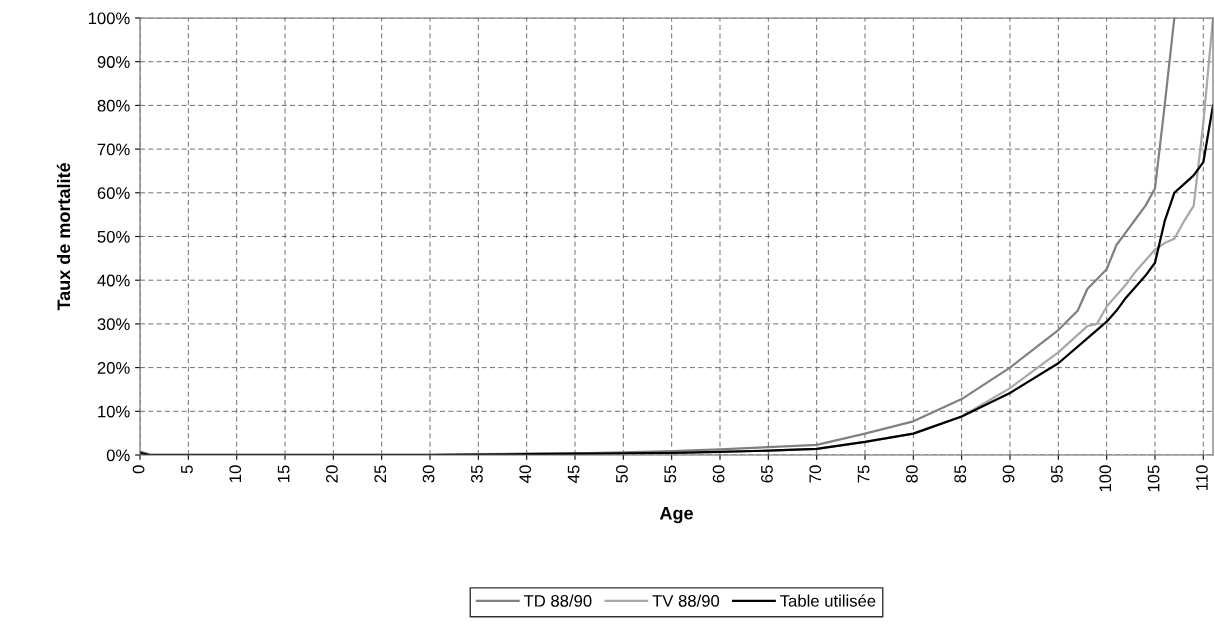  I want to click on y-tick-label: 90%, so click(113, 62).